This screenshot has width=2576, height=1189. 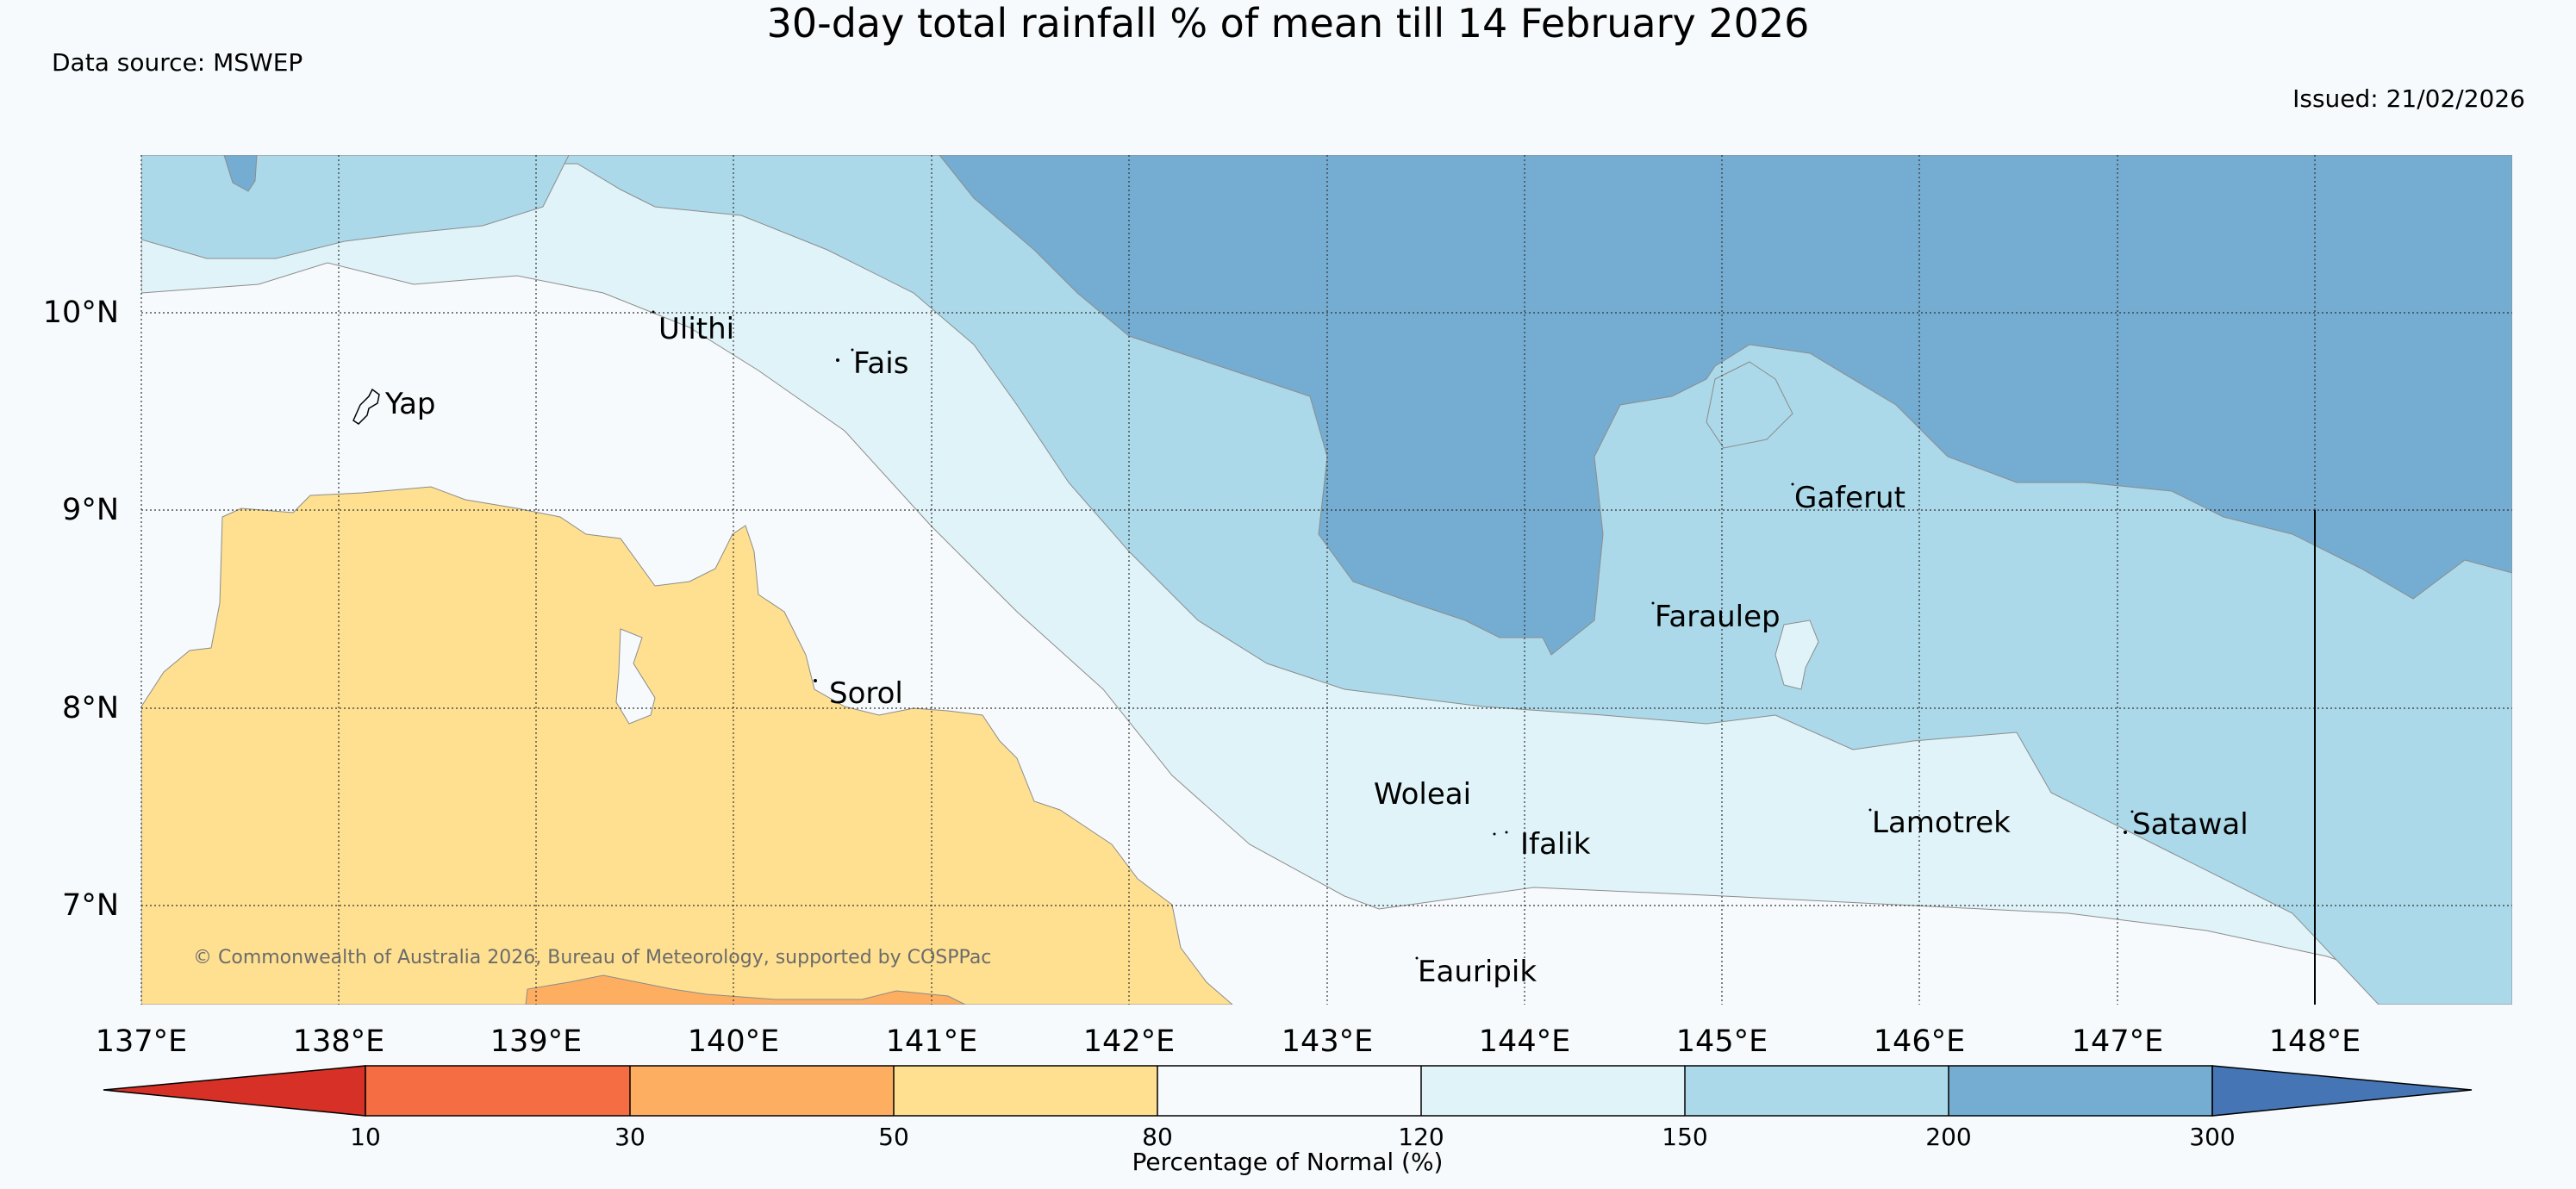 I want to click on lon-label: 143°E, so click(x=1327, y=1042).